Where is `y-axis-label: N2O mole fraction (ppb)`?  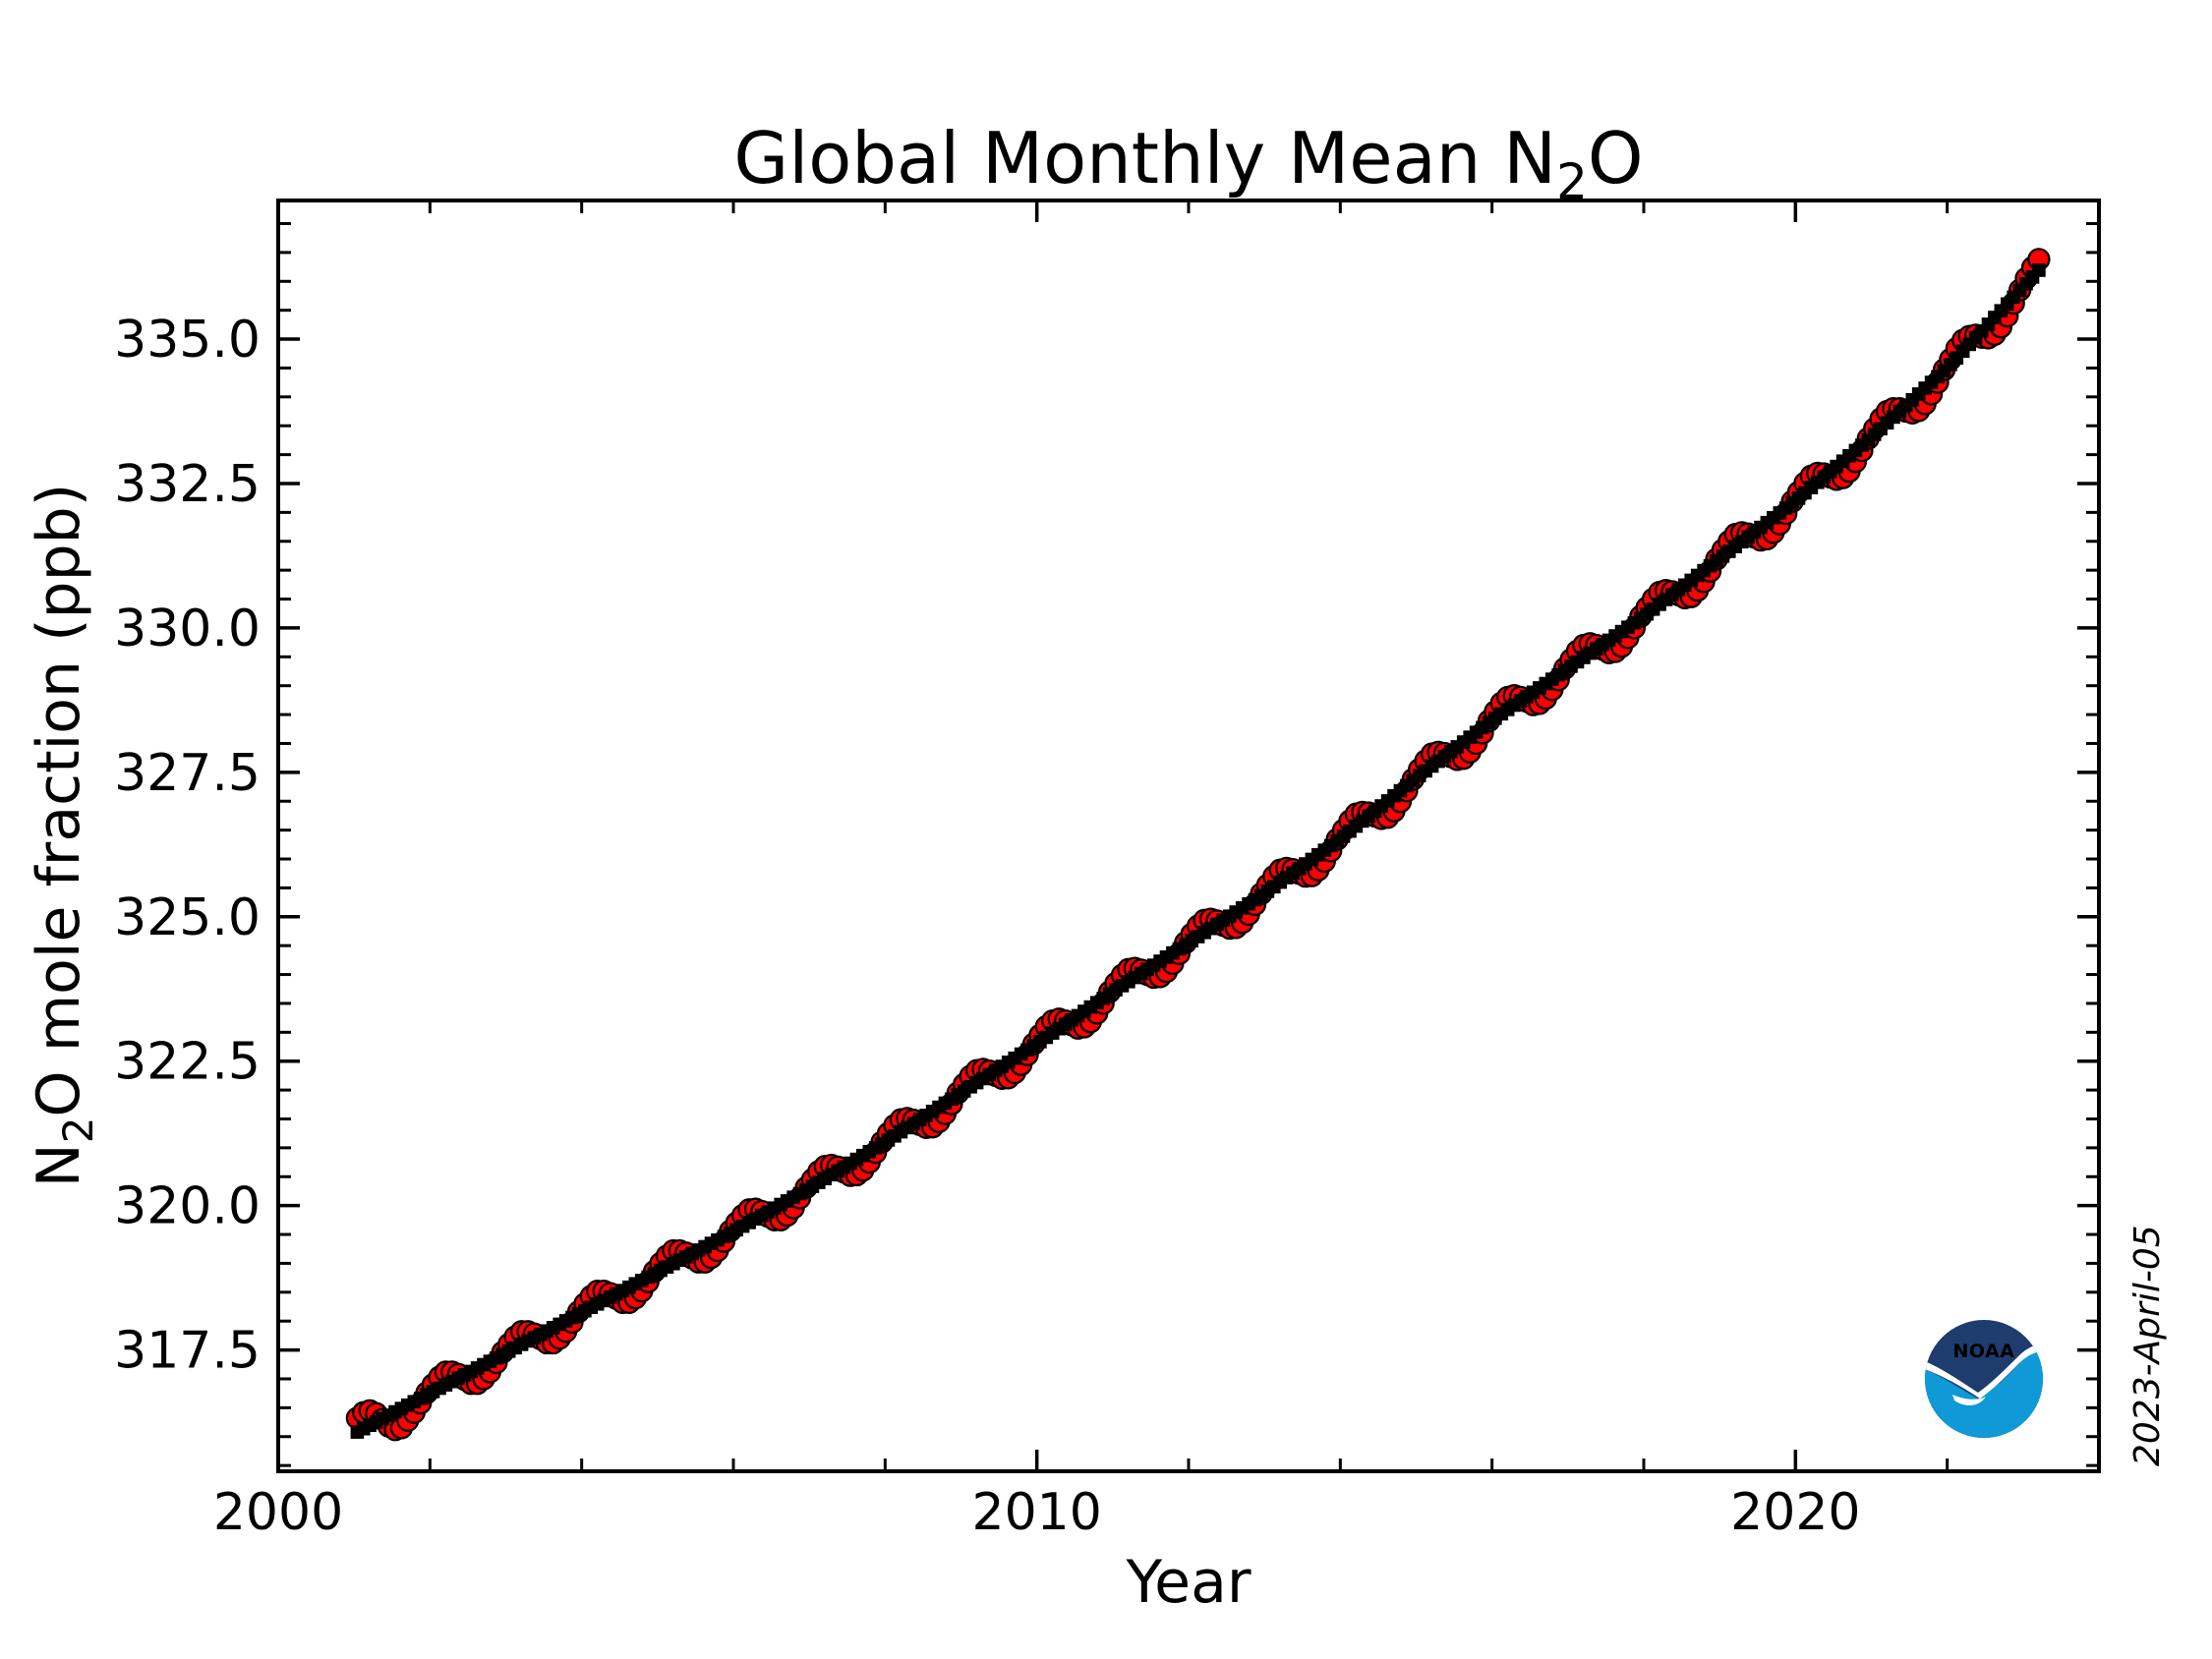 y-axis-label: N2O mole fraction (ppb) is located at coordinates (64, 835).